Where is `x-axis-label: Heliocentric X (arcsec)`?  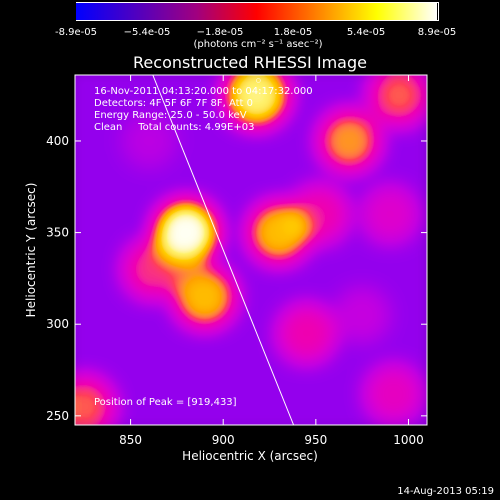
x-axis-label: Heliocentric X (arcsec) is located at coordinates (250, 456).